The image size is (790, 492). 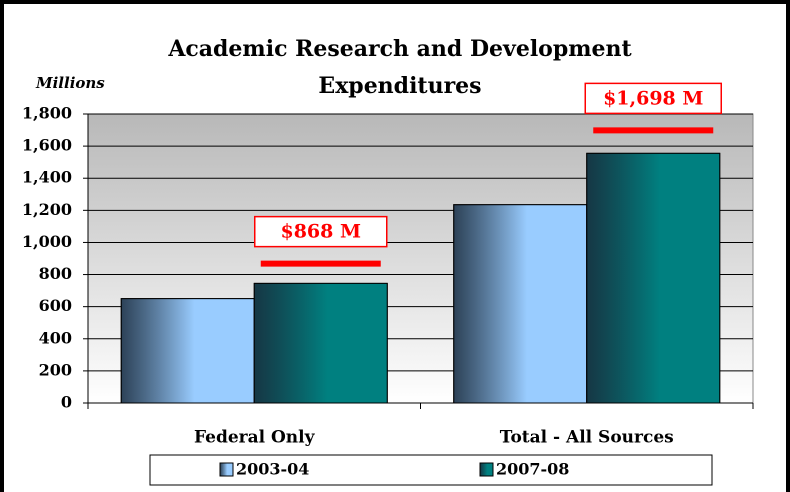 I want to click on y-tick-label: 1,600, so click(x=47, y=145).